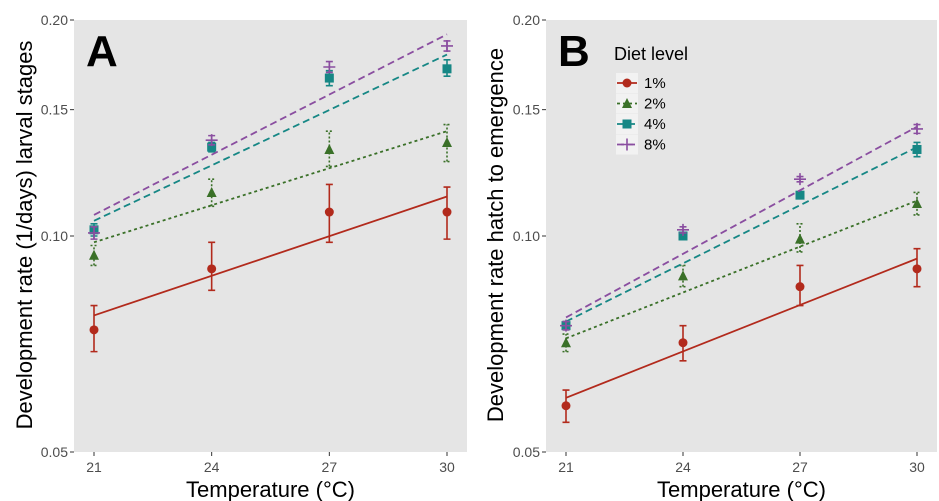 The image size is (939, 501). Describe the element at coordinates (655, 145) in the screenshot. I see `legend-label: 8%` at that location.